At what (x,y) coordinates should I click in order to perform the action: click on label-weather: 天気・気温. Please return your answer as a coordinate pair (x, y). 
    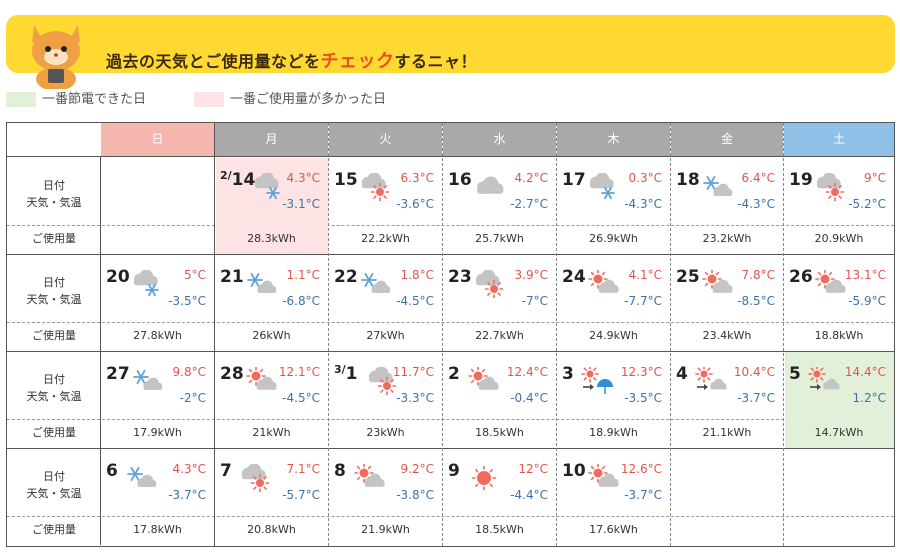
    Looking at the image, I should click on (54, 493).